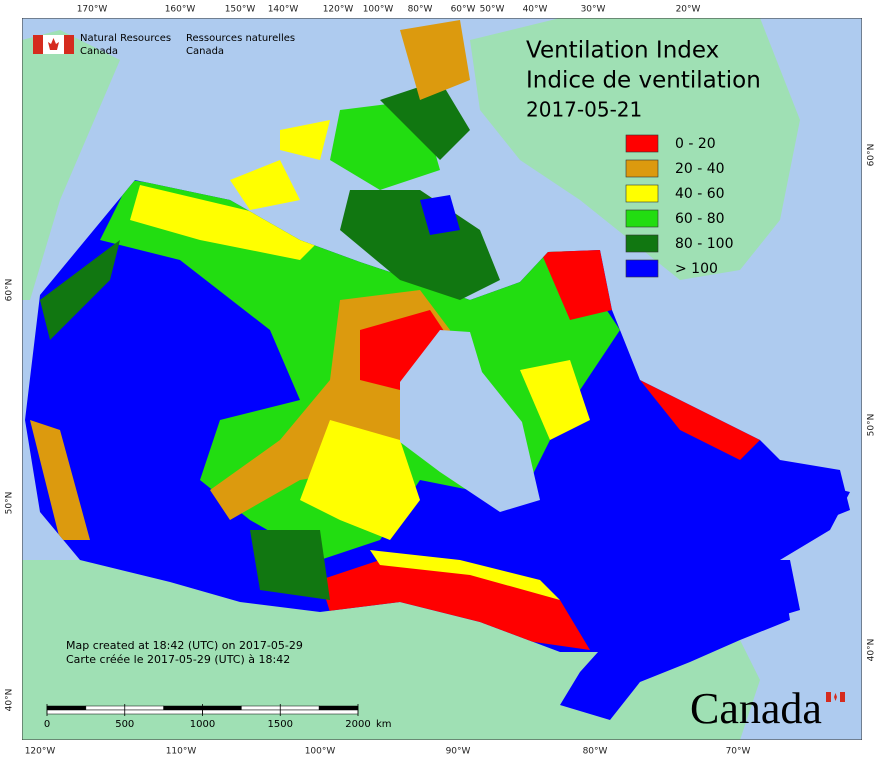  What do you see at coordinates (458, 752) in the screenshot?
I see `graticule-label: 90°W` at bounding box center [458, 752].